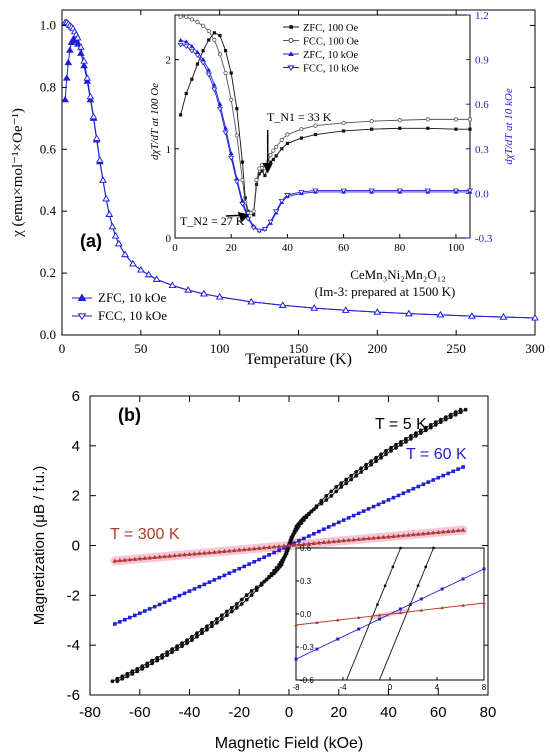 This screenshot has height=756, width=550. I want to click on label-t-300k: T = 300 K, so click(145, 534).